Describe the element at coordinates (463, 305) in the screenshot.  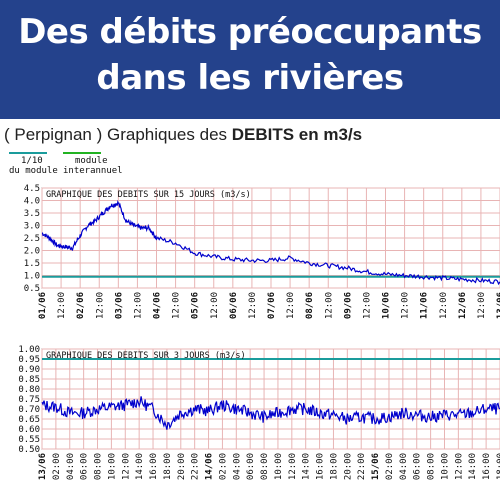
I see `x-tick-label: 12/06` at that location.